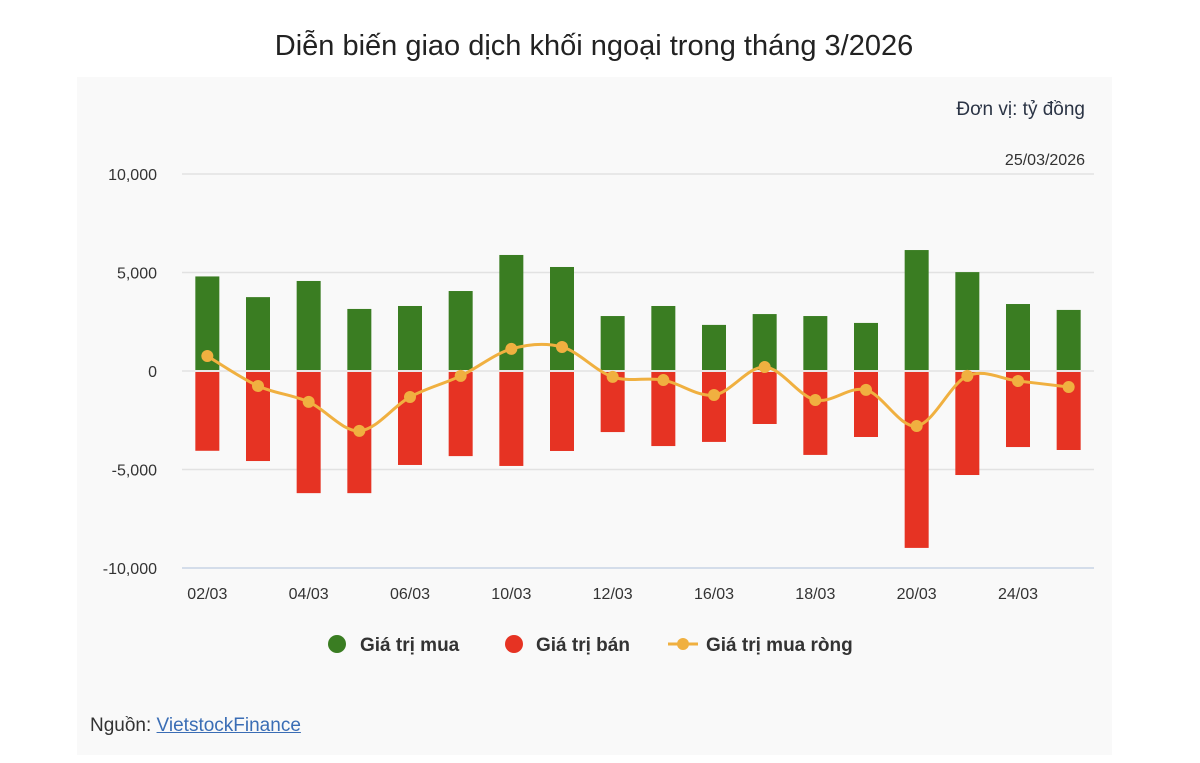 The width and height of the screenshot is (1200, 763). Describe the element at coordinates (337, 644) in the screenshot. I see `legend-buy-marker` at that location.